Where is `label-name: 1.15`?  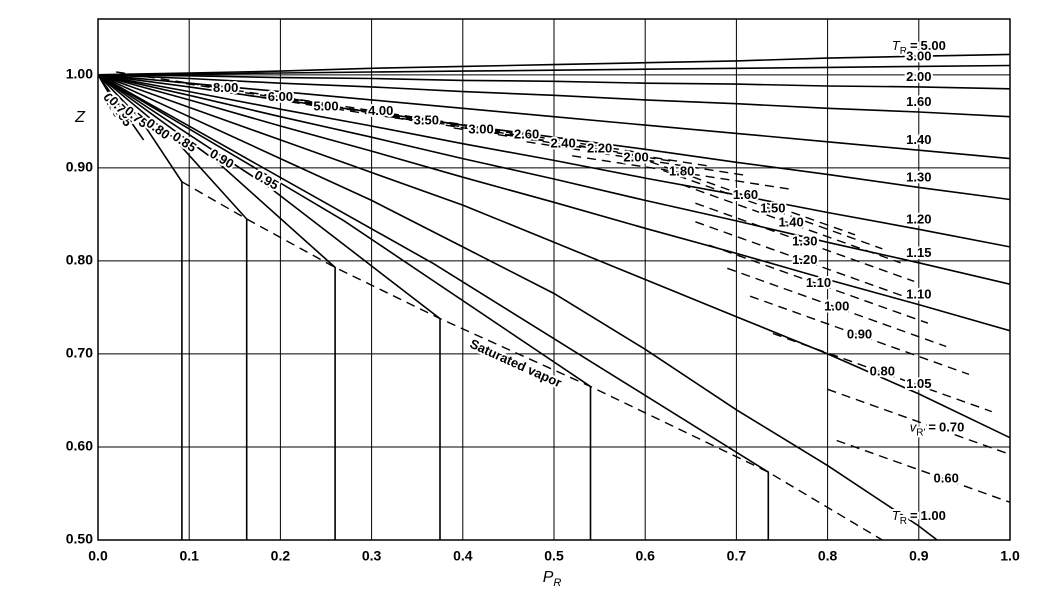
label-name: 1.15 is located at coordinates (918, 252).